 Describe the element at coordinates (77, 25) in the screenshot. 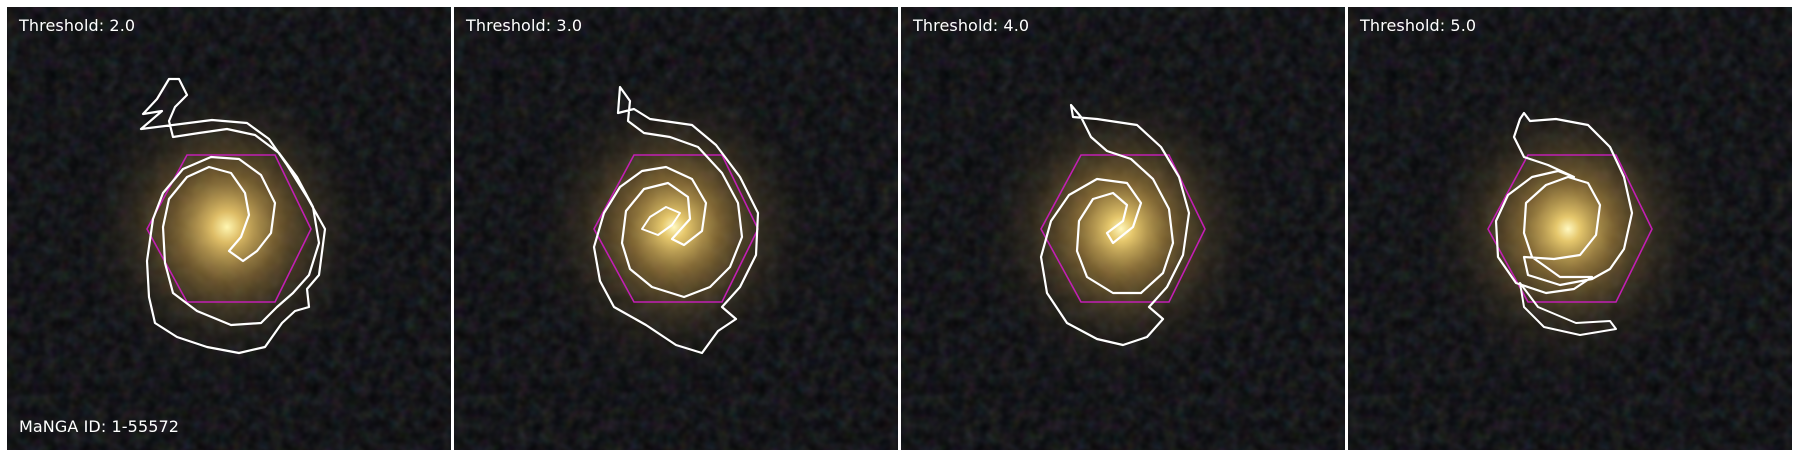

I see `threshold-label: Threshold: 2.0` at that location.